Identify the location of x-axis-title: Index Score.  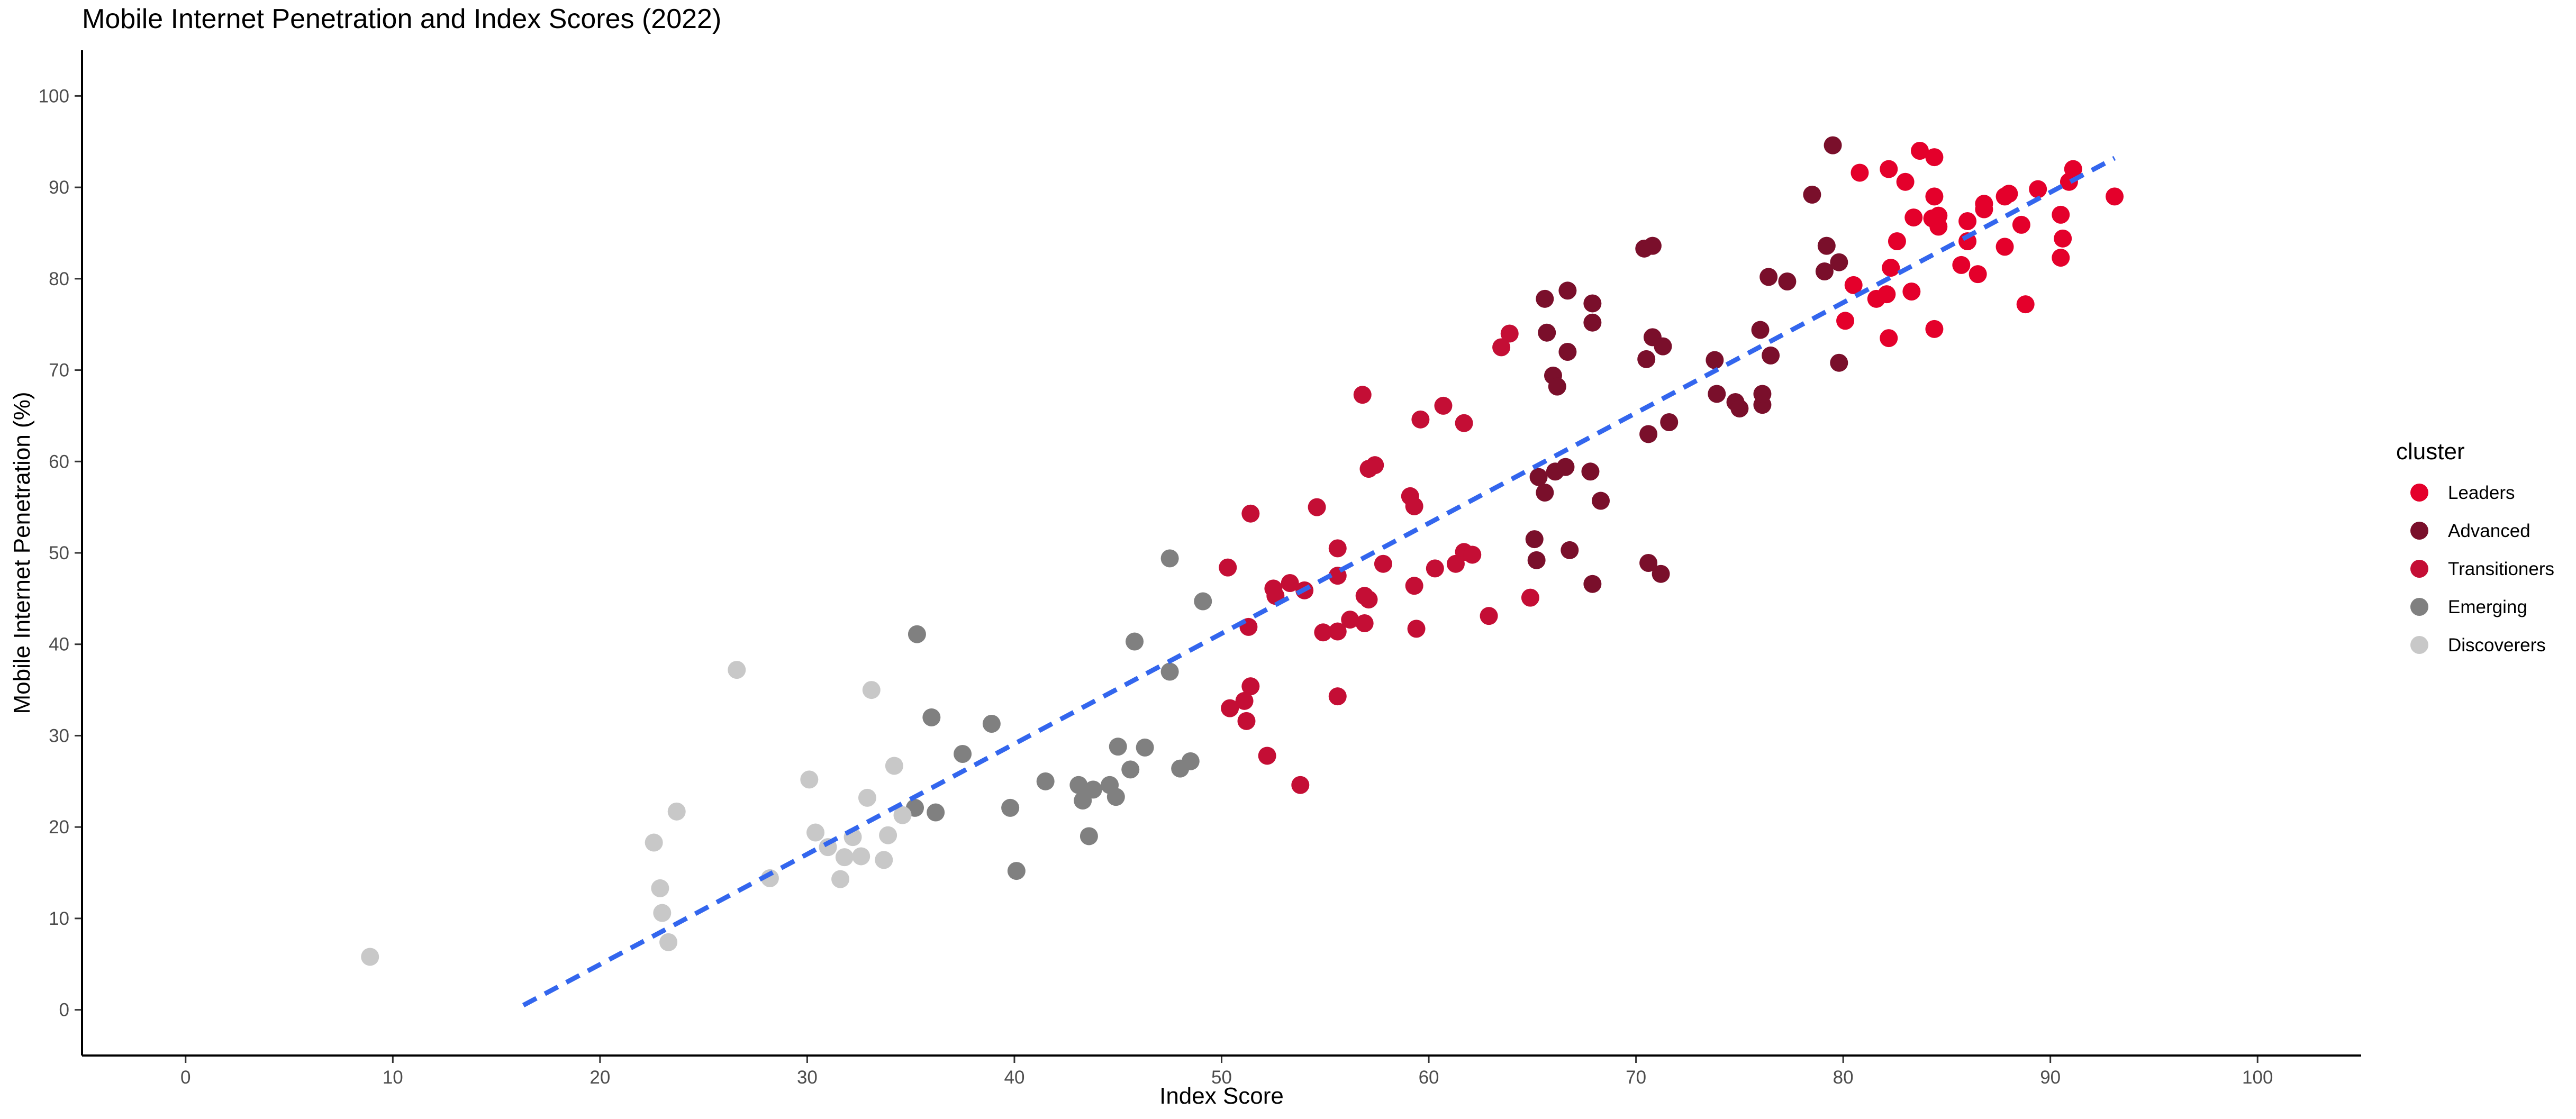
(1221, 1096).